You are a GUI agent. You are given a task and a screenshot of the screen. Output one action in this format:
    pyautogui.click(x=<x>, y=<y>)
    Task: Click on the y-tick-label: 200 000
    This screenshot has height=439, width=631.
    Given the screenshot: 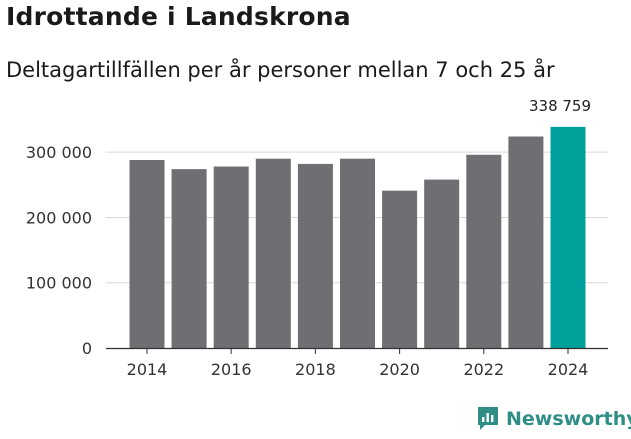 What is the action you would take?
    pyautogui.click(x=59, y=217)
    